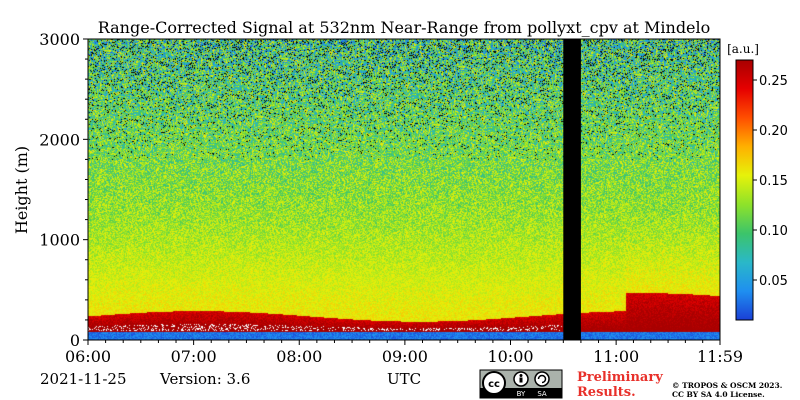 The height and width of the screenshot is (400, 800). Describe the element at coordinates (75, 340) in the screenshot. I see `y-tick-label: 0` at that location.